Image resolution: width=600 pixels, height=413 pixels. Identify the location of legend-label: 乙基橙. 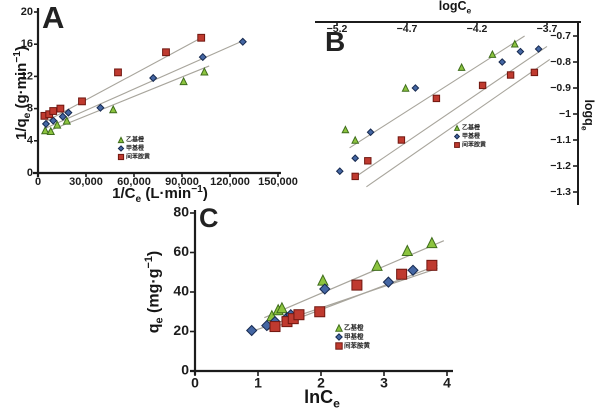
(471, 128).